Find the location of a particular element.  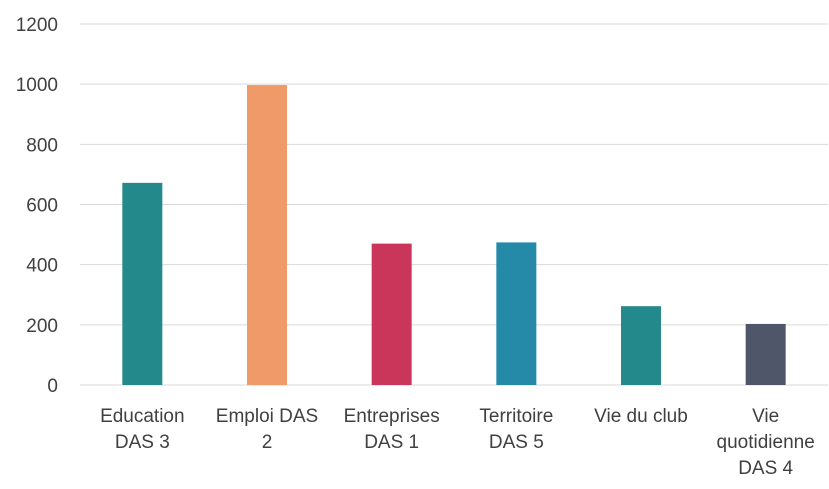

x-tick-label-line: Territoire is located at coordinates (516, 416).